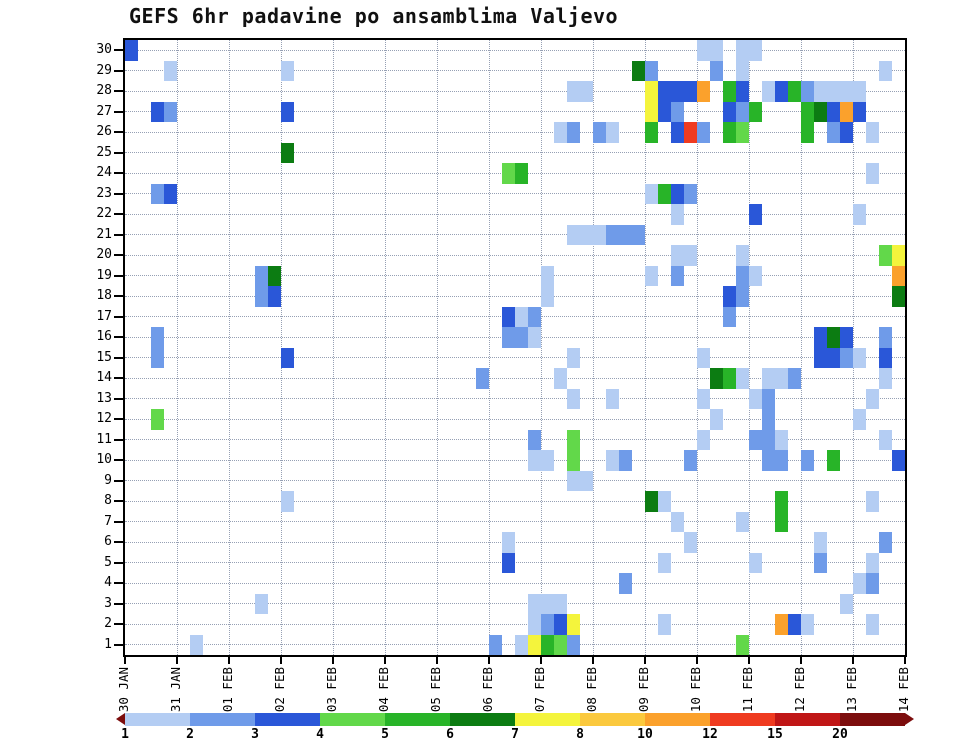 The height and width of the screenshot is (742, 960). I want to click on y-axis-label: 30, so click(104, 50).